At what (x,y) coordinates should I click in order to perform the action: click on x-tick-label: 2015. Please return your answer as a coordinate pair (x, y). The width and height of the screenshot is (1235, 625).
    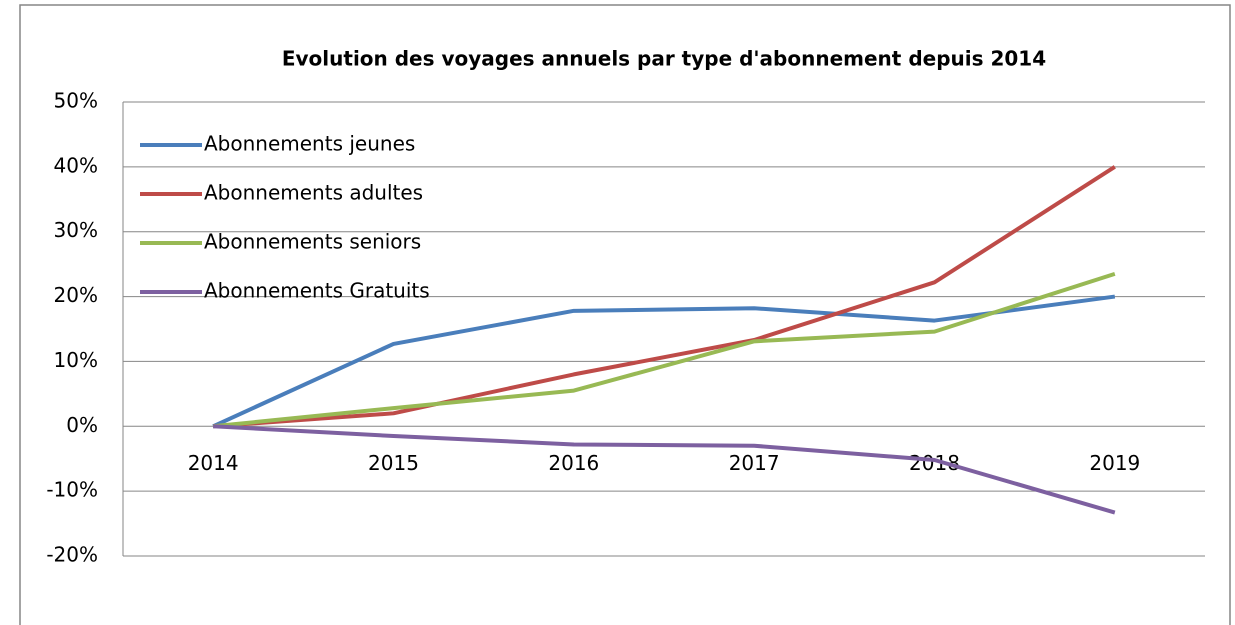
    Looking at the image, I should click on (393, 463).